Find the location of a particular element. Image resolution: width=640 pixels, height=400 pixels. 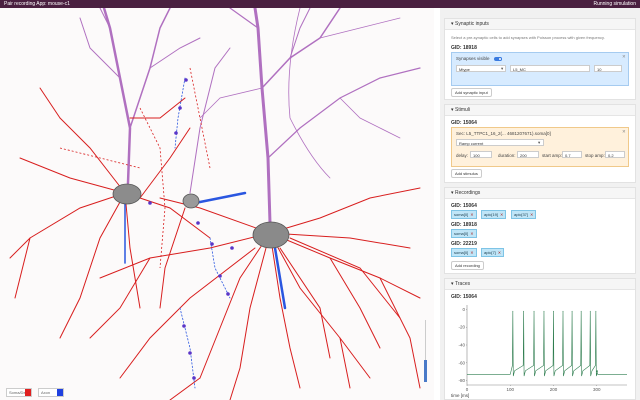

stop-amp-field: 0.2 is located at coordinates (615, 154).